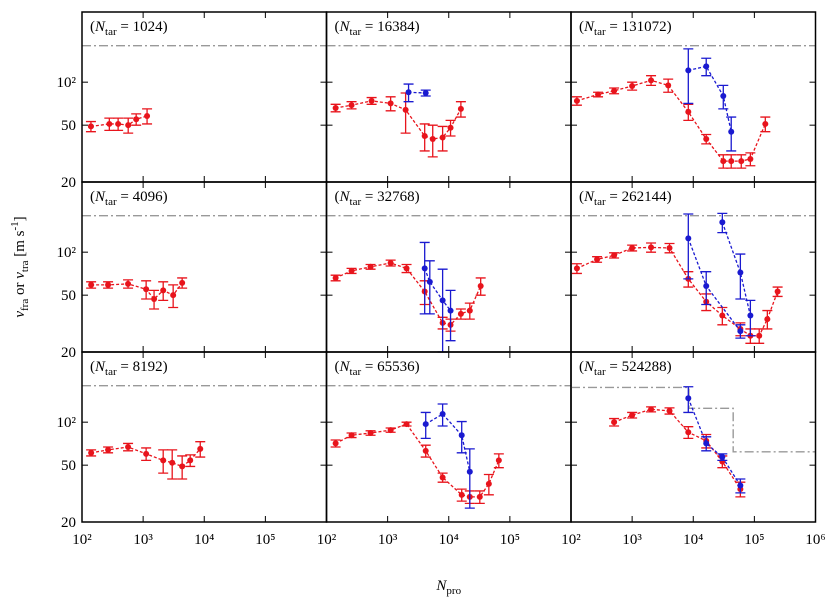 The width and height of the screenshot is (830, 600). I want to click on title-part: = 8192), so click(142, 367).